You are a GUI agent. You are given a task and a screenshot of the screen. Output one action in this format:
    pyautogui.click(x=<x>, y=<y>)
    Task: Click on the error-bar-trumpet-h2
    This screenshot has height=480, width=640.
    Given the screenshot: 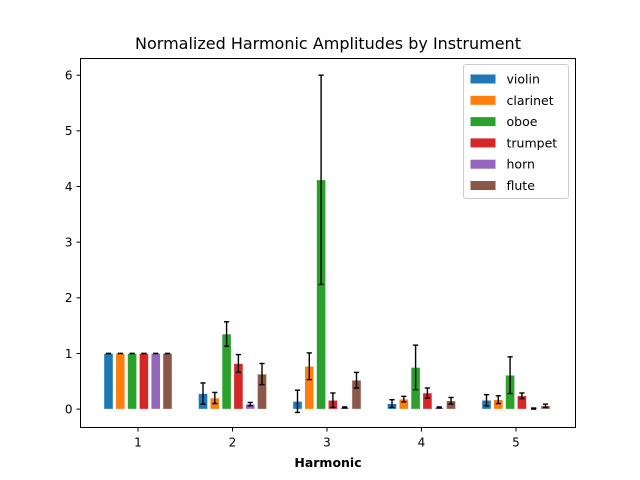 What is the action you would take?
    pyautogui.click(x=238, y=363)
    